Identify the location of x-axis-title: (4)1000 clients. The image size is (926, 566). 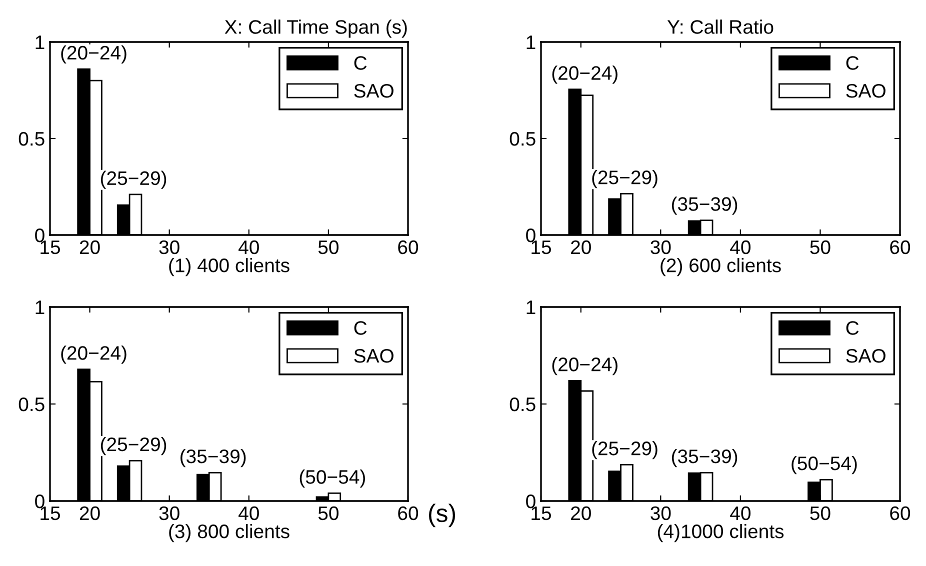
(721, 533).